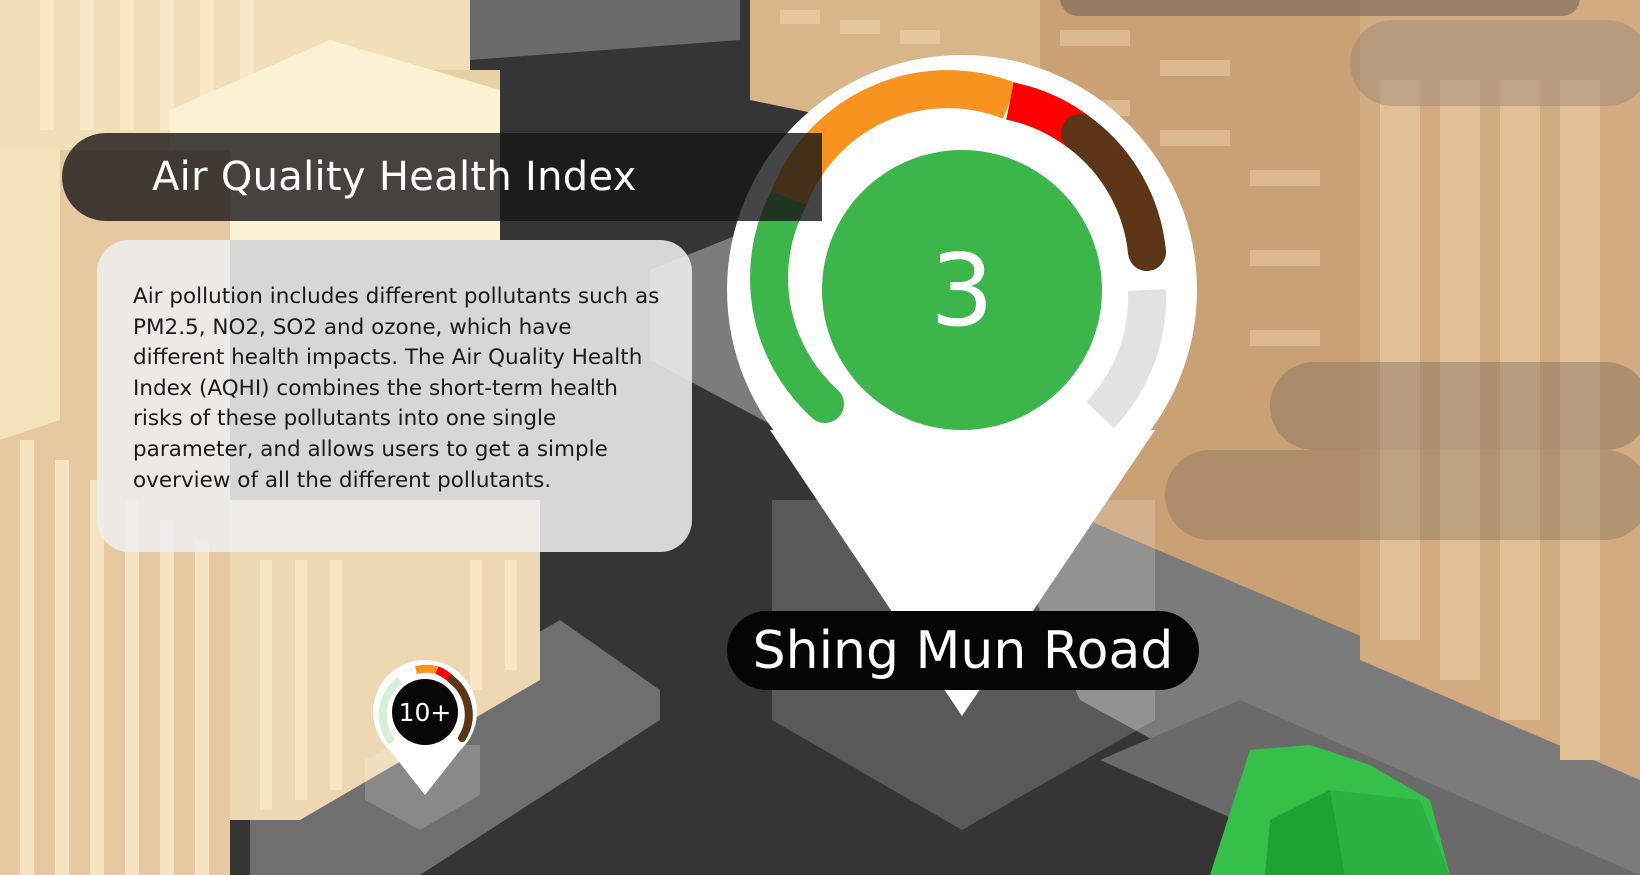 The image size is (1640, 875). I want to click on aqhi-small-pin, so click(425, 727).